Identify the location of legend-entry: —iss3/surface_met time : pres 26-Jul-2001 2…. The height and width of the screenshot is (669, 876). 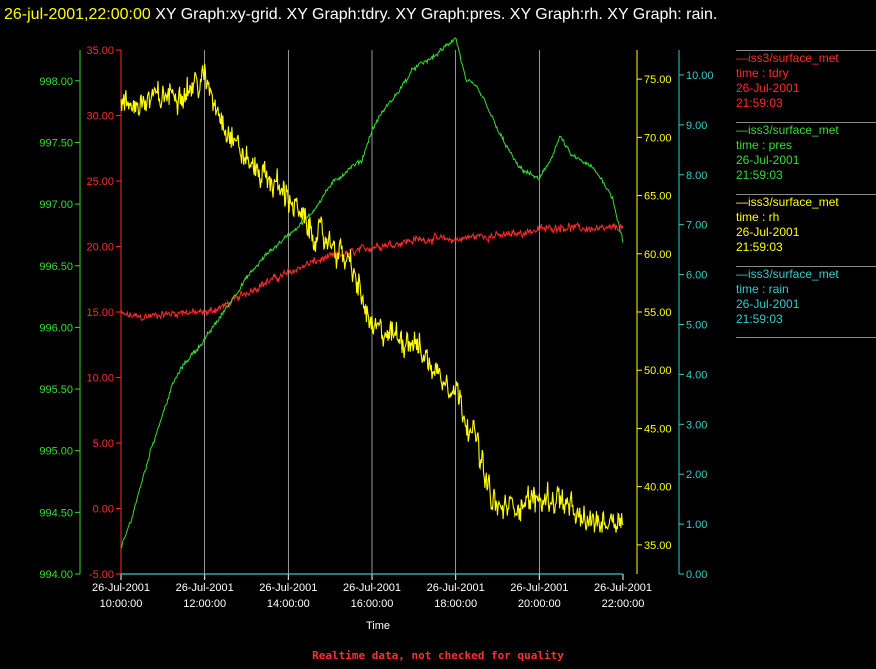
(806, 152).